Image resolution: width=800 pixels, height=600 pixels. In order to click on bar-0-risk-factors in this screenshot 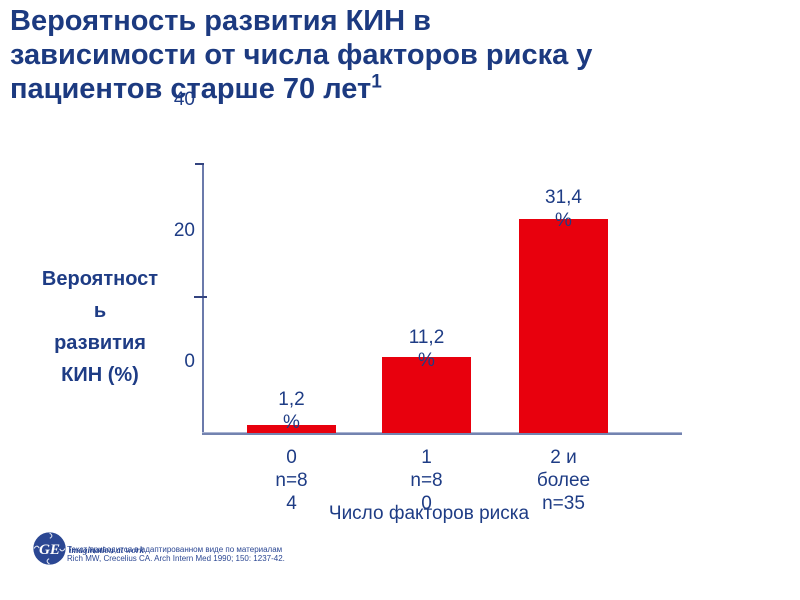, I will do `click(291, 429)`.